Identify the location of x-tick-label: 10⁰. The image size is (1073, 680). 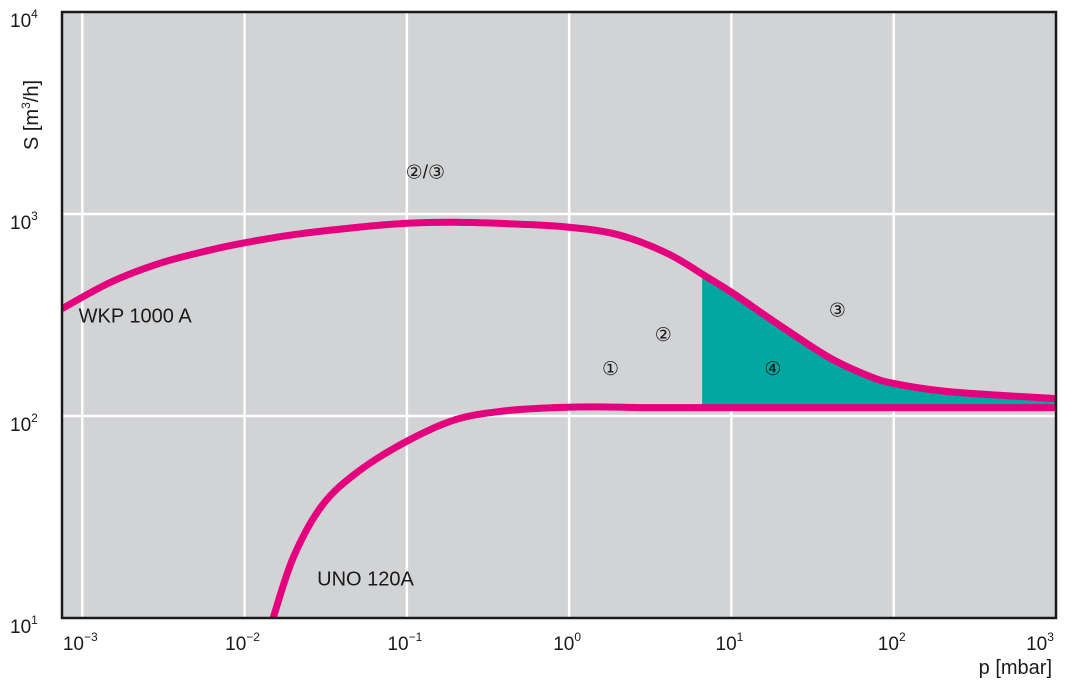
(567, 642).